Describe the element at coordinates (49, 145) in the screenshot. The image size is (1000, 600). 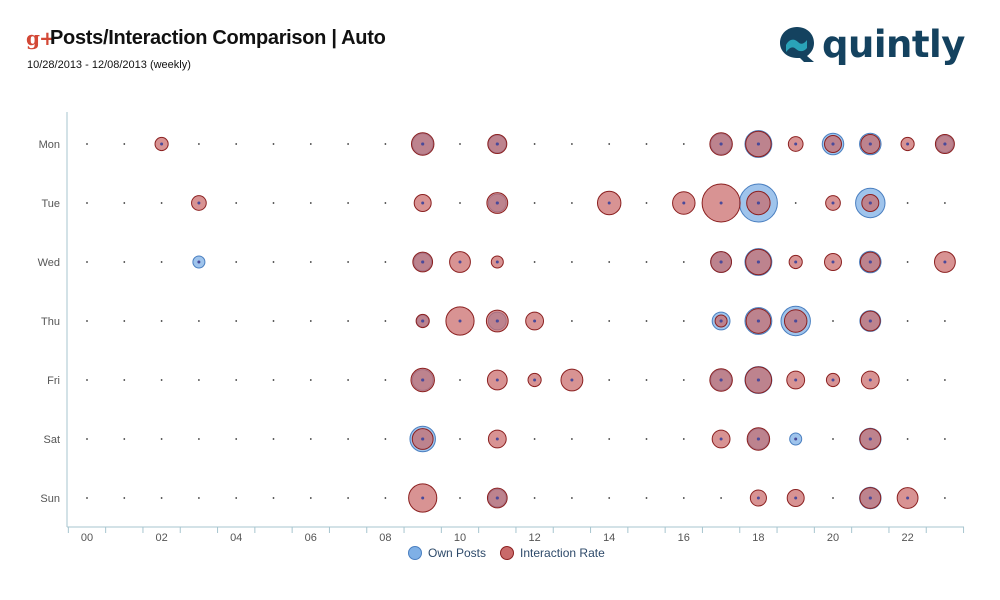
I see `y-tick-label: Mon` at that location.